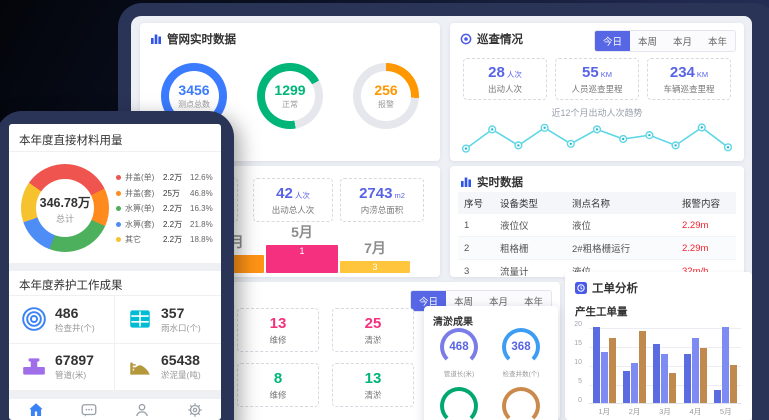  I want to click on donut-label: 正常, so click(290, 104).